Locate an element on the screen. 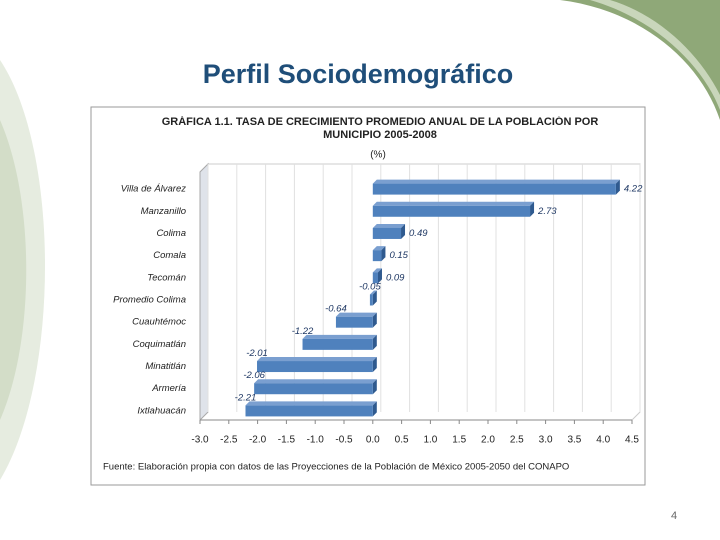 The height and width of the screenshot is (540, 720). y-tick-label: Ixtlahuacán is located at coordinates (161, 410).